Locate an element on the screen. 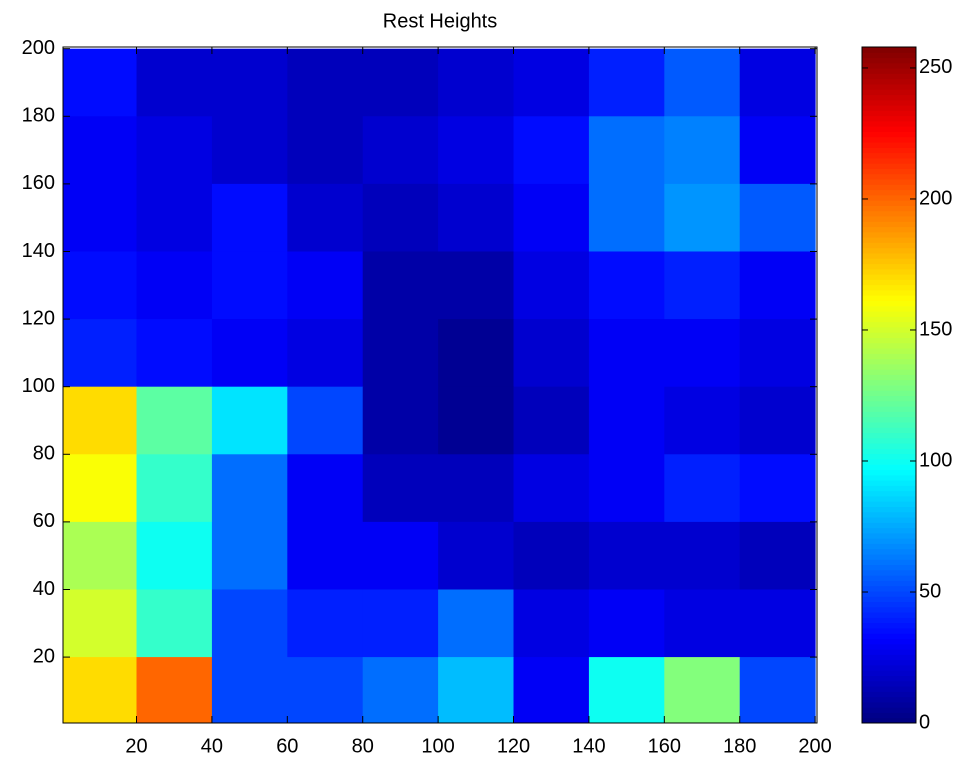  y-tick-label: 120 is located at coordinates (38, 318).